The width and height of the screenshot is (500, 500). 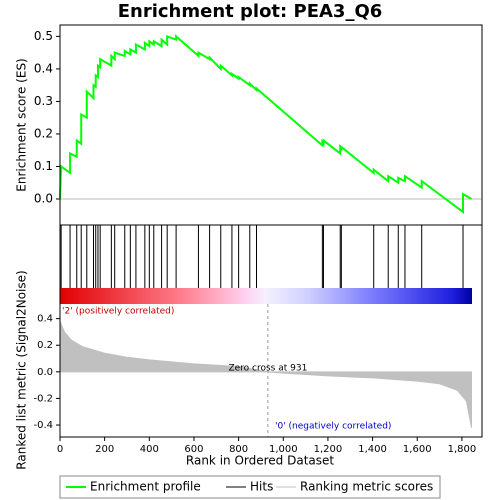 What do you see at coordinates (104, 449) in the screenshot?
I see `x-tick-label: 200` at bounding box center [104, 449].